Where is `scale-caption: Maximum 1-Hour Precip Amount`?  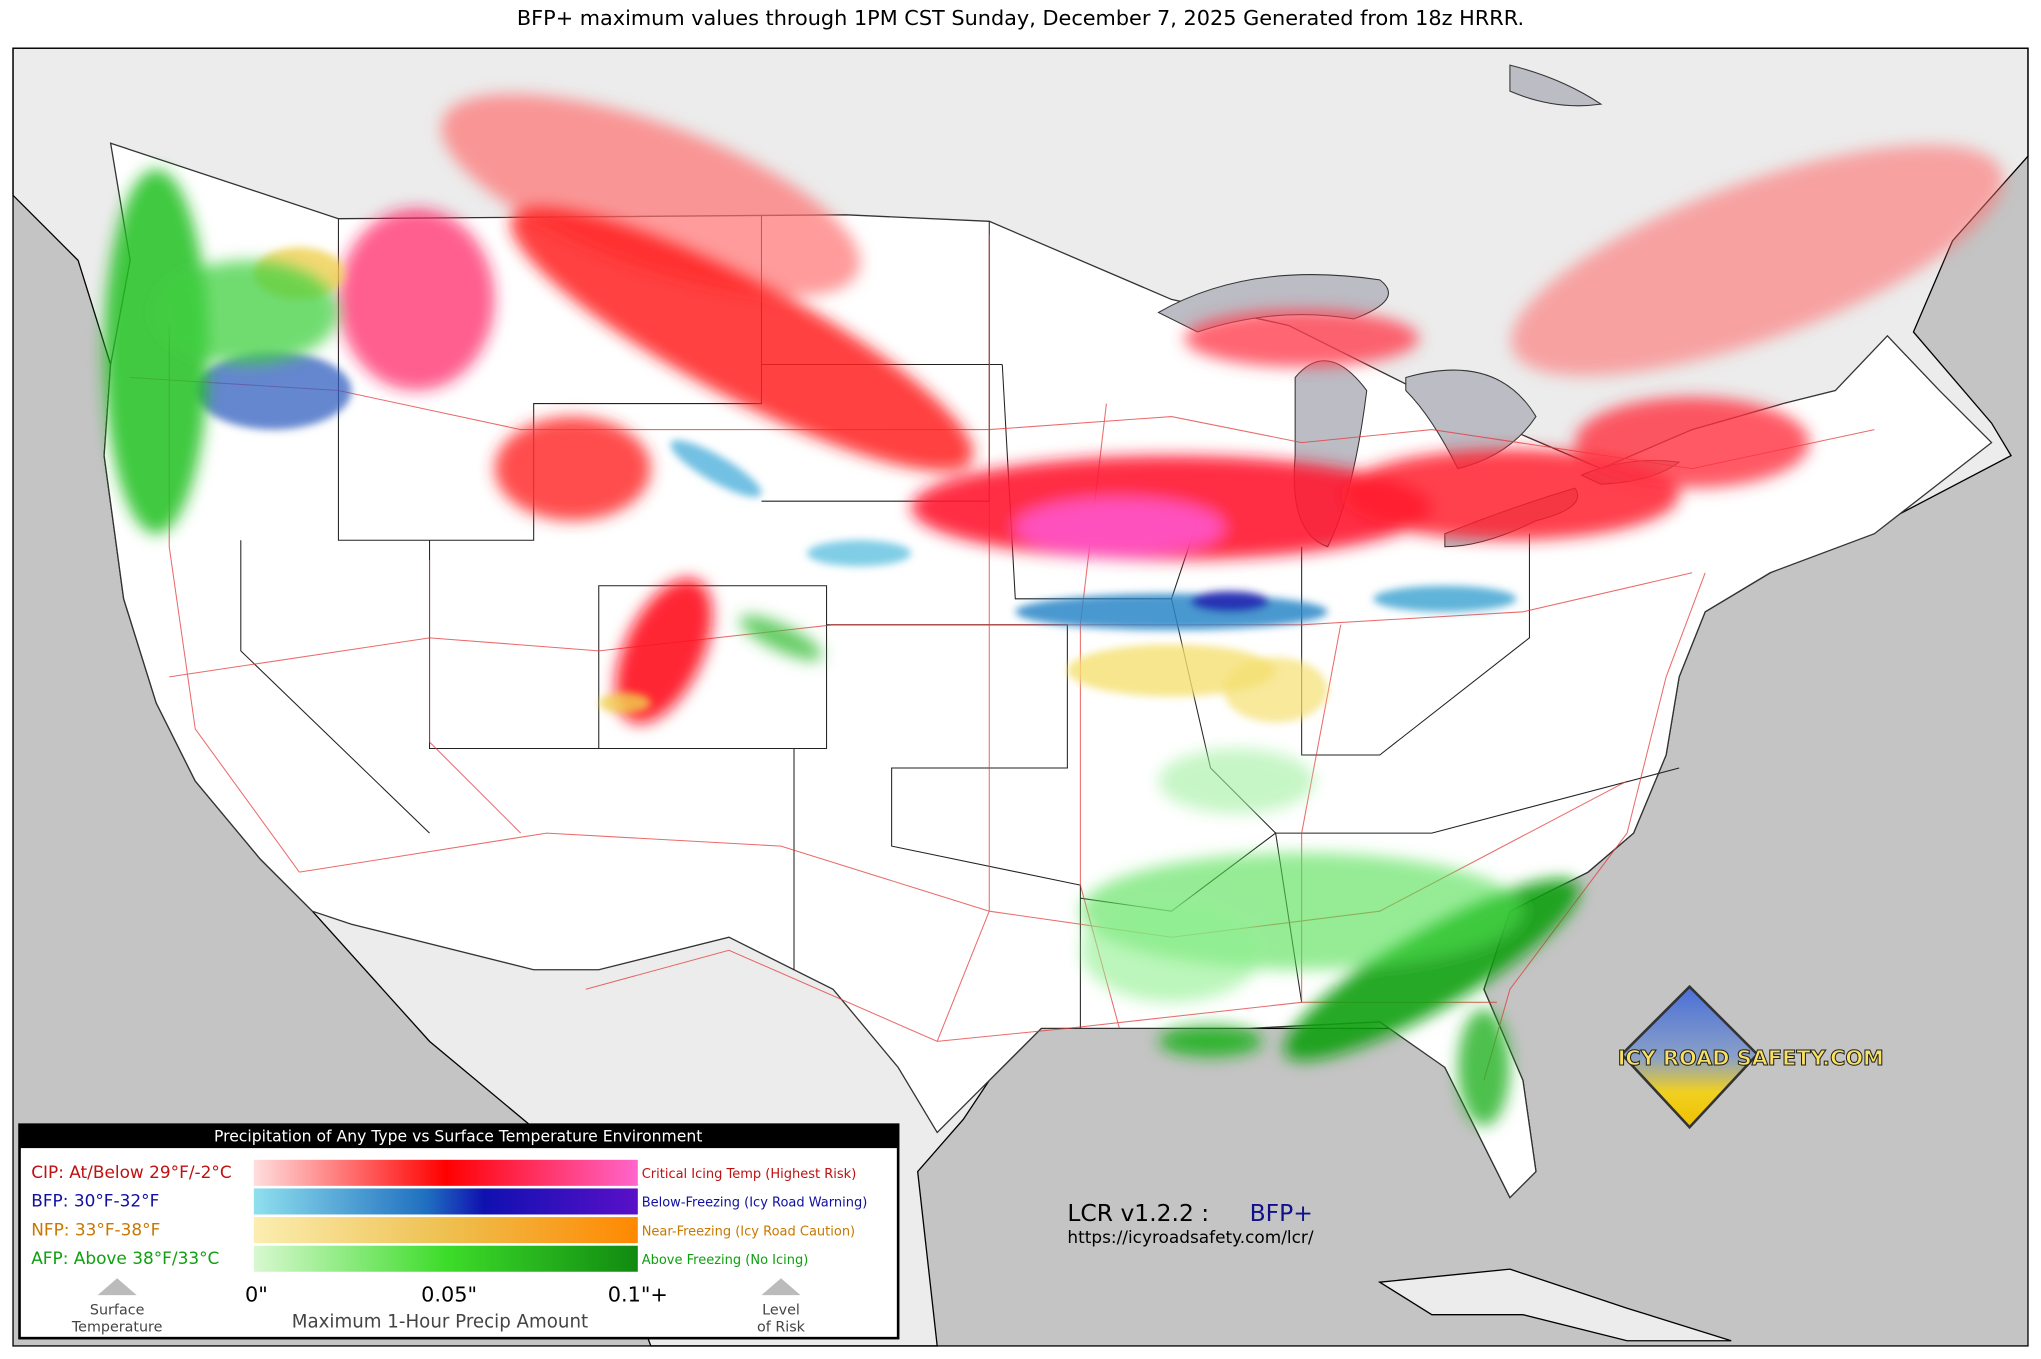 scale-caption: Maximum 1-Hour Precip Amount is located at coordinates (440, 1322).